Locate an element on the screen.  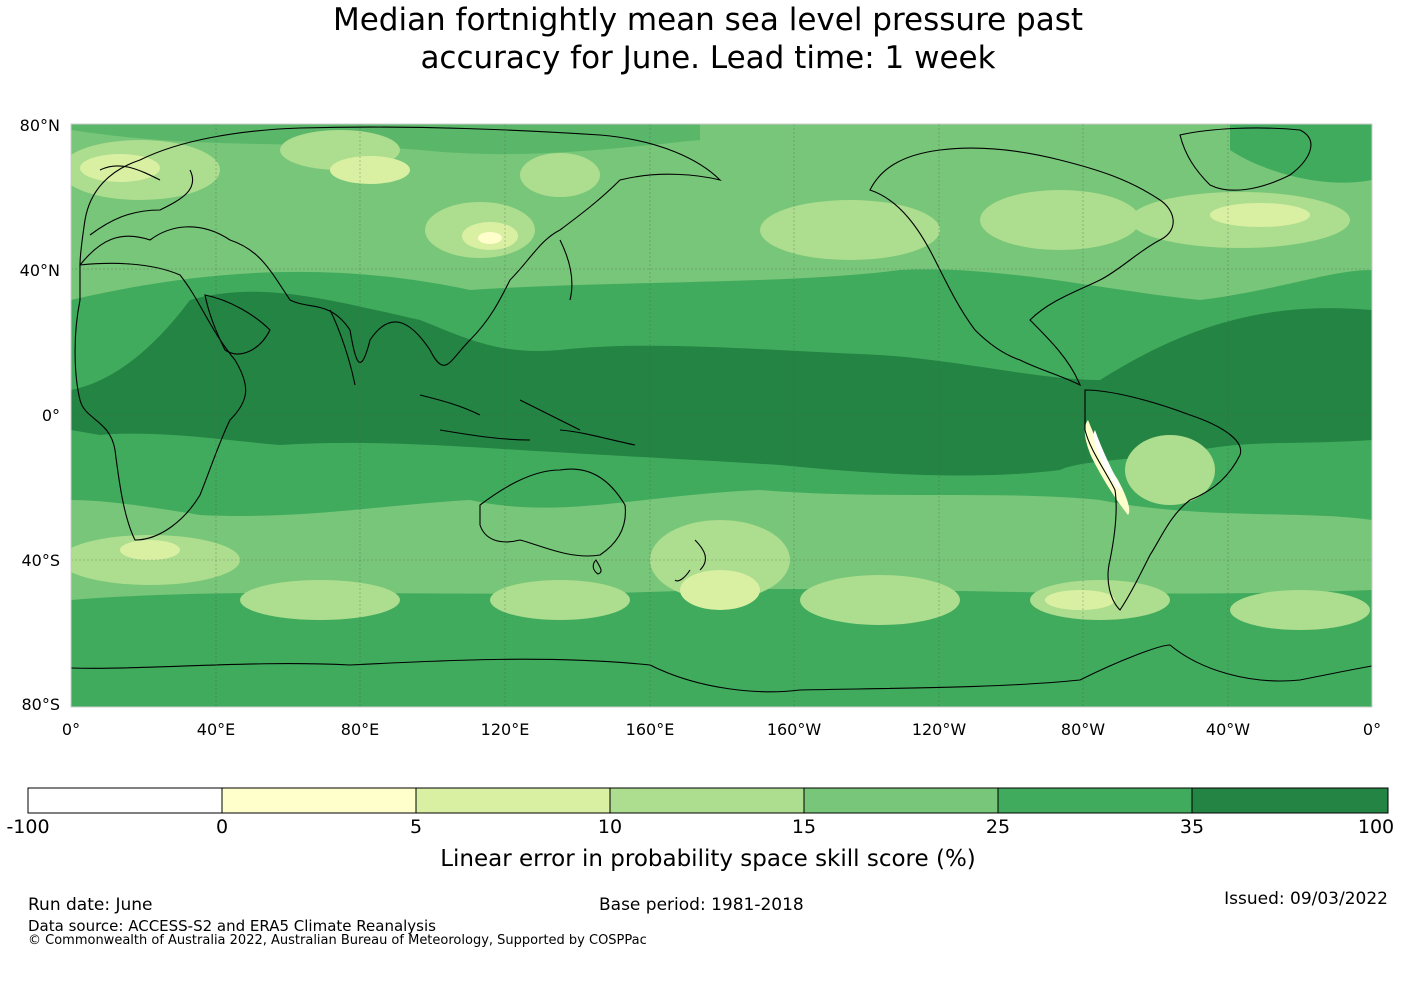
issued-date: Issued: 09/03/2022 is located at coordinates (1306, 899).